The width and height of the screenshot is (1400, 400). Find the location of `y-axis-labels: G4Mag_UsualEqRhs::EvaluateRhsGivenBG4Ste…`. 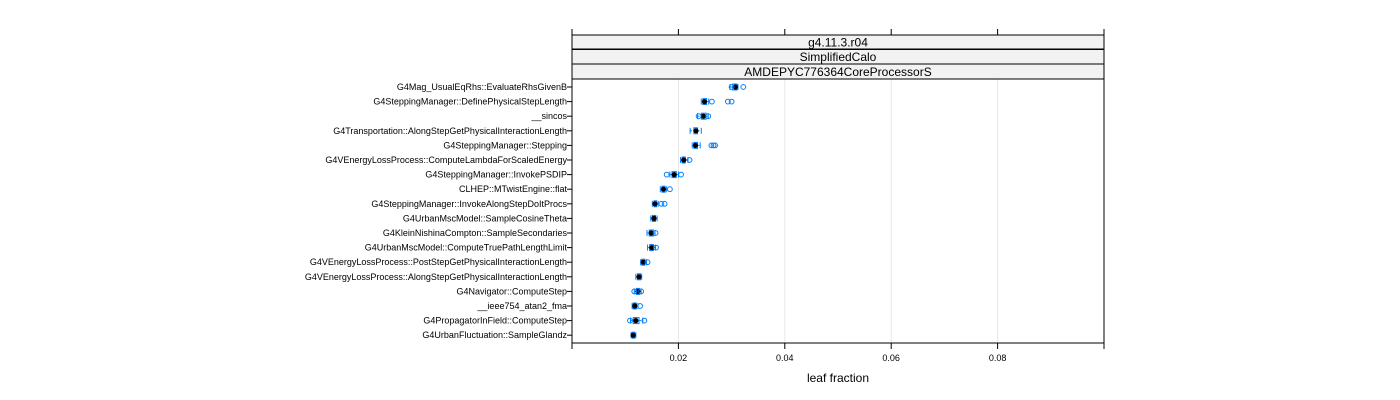

y-axis-labels: G4Mag_UsualEqRhs::EvaluateRhsGivenBG4Ste… is located at coordinates (438, 211).